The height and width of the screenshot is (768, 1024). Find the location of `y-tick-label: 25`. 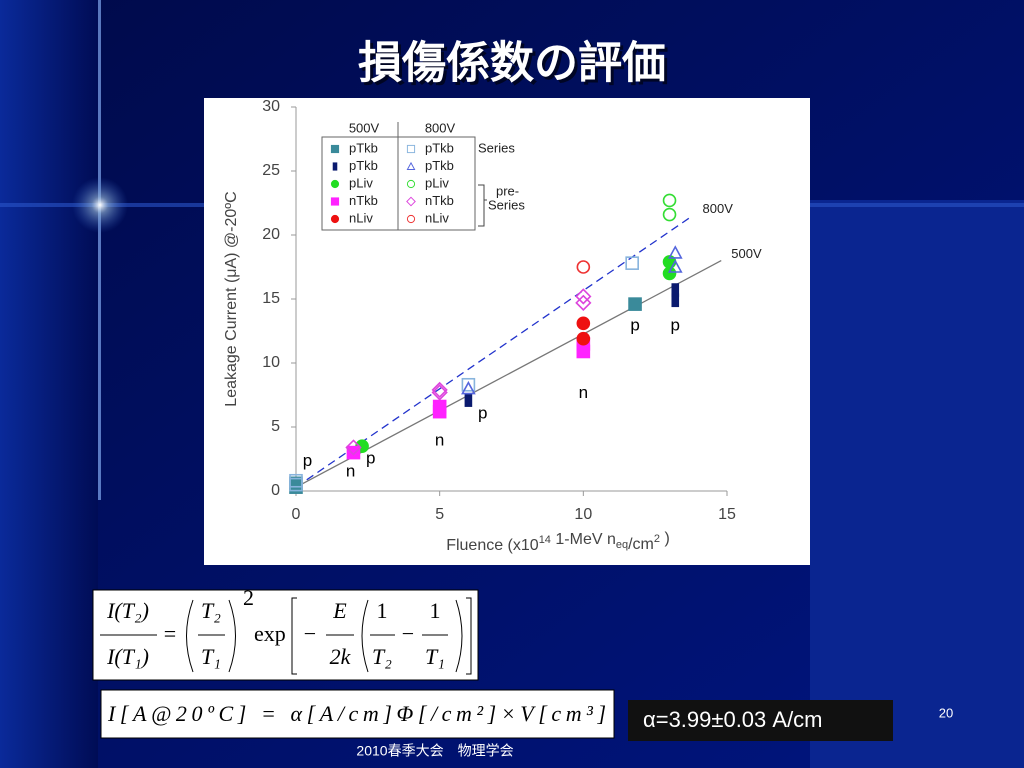

y-tick-label: 25 is located at coordinates (271, 170).